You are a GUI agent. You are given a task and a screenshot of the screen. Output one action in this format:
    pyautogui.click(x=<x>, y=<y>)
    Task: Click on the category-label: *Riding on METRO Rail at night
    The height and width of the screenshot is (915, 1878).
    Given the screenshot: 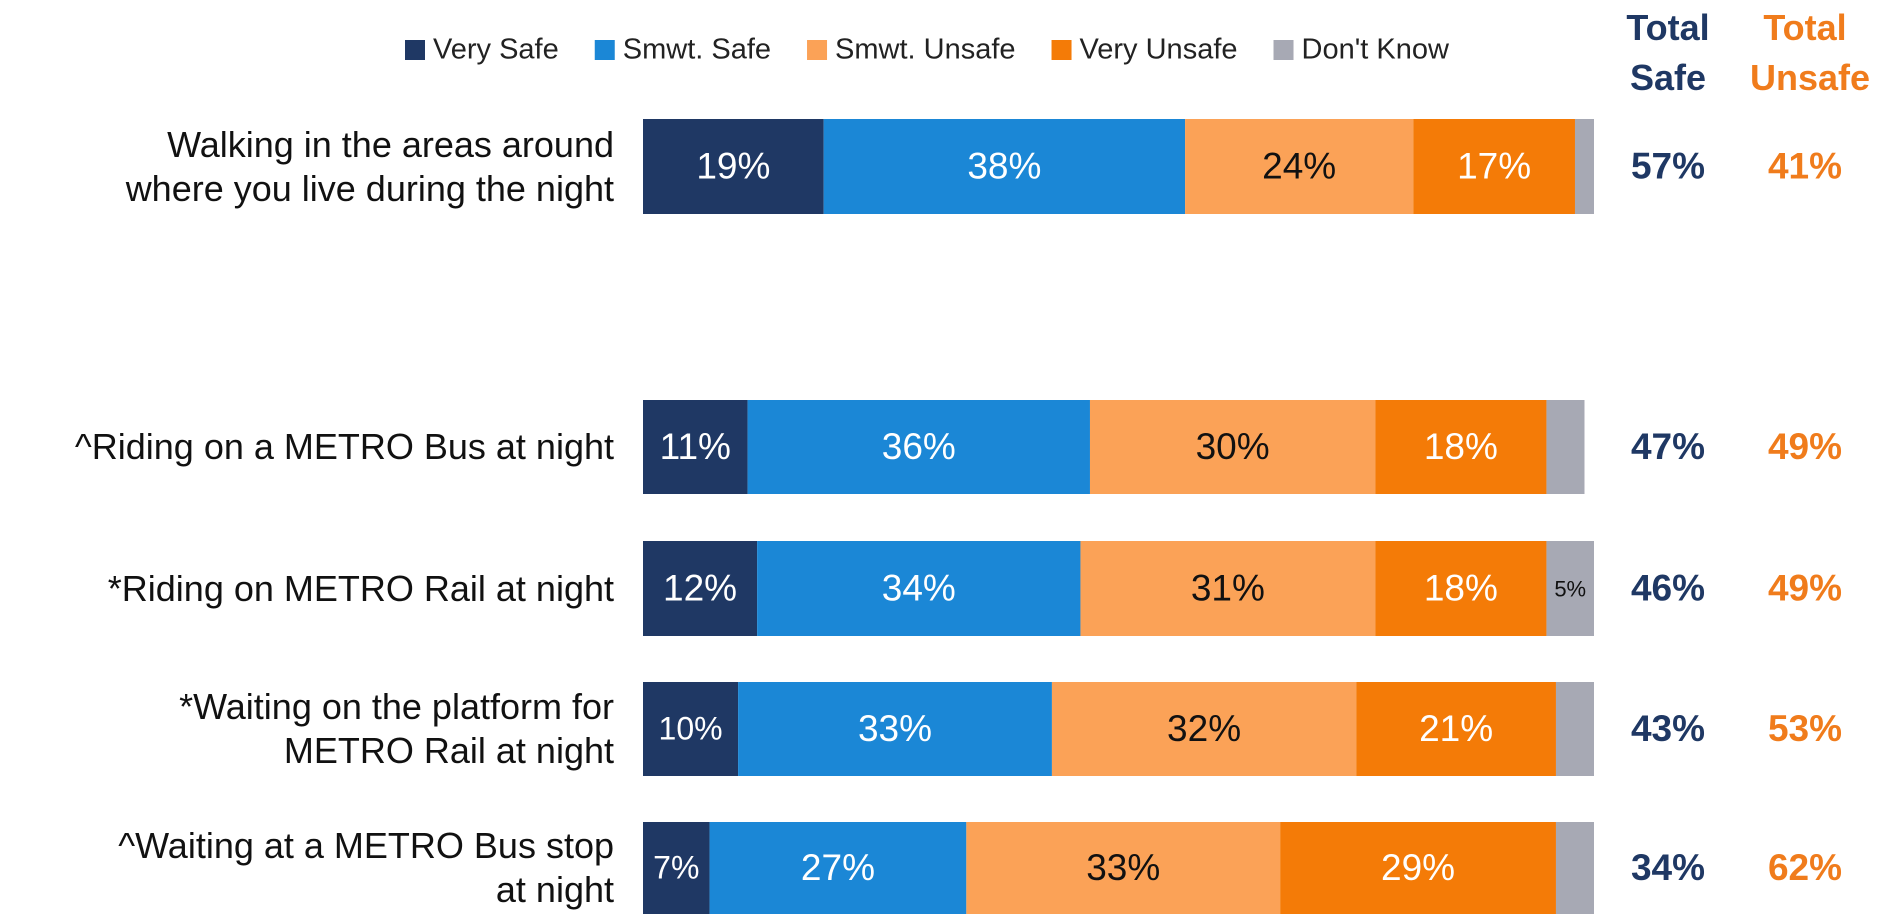 What is the action you would take?
    pyautogui.click(x=360, y=588)
    